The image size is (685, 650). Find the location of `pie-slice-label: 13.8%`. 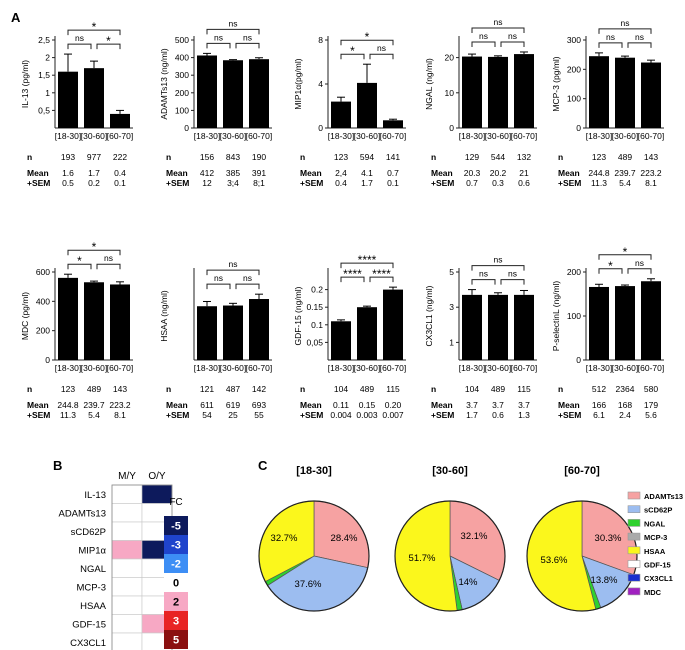

pie-slice-label: 13.8% is located at coordinates (604, 580).